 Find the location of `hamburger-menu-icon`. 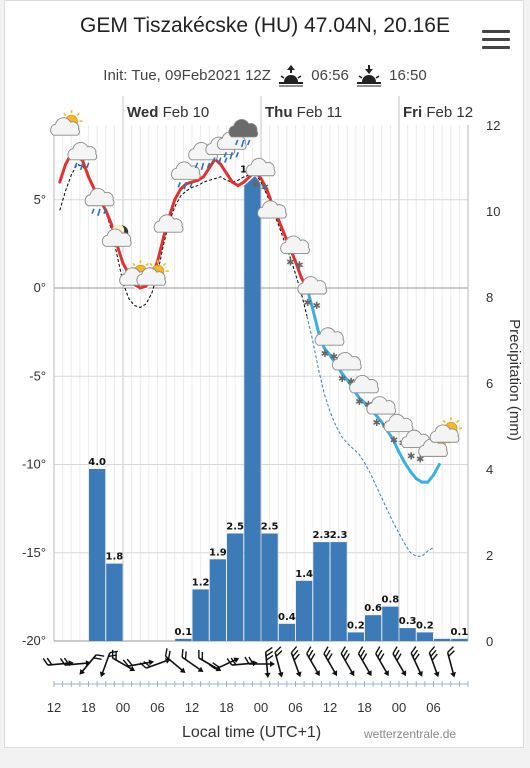

hamburger-menu-icon is located at coordinates (496, 40).